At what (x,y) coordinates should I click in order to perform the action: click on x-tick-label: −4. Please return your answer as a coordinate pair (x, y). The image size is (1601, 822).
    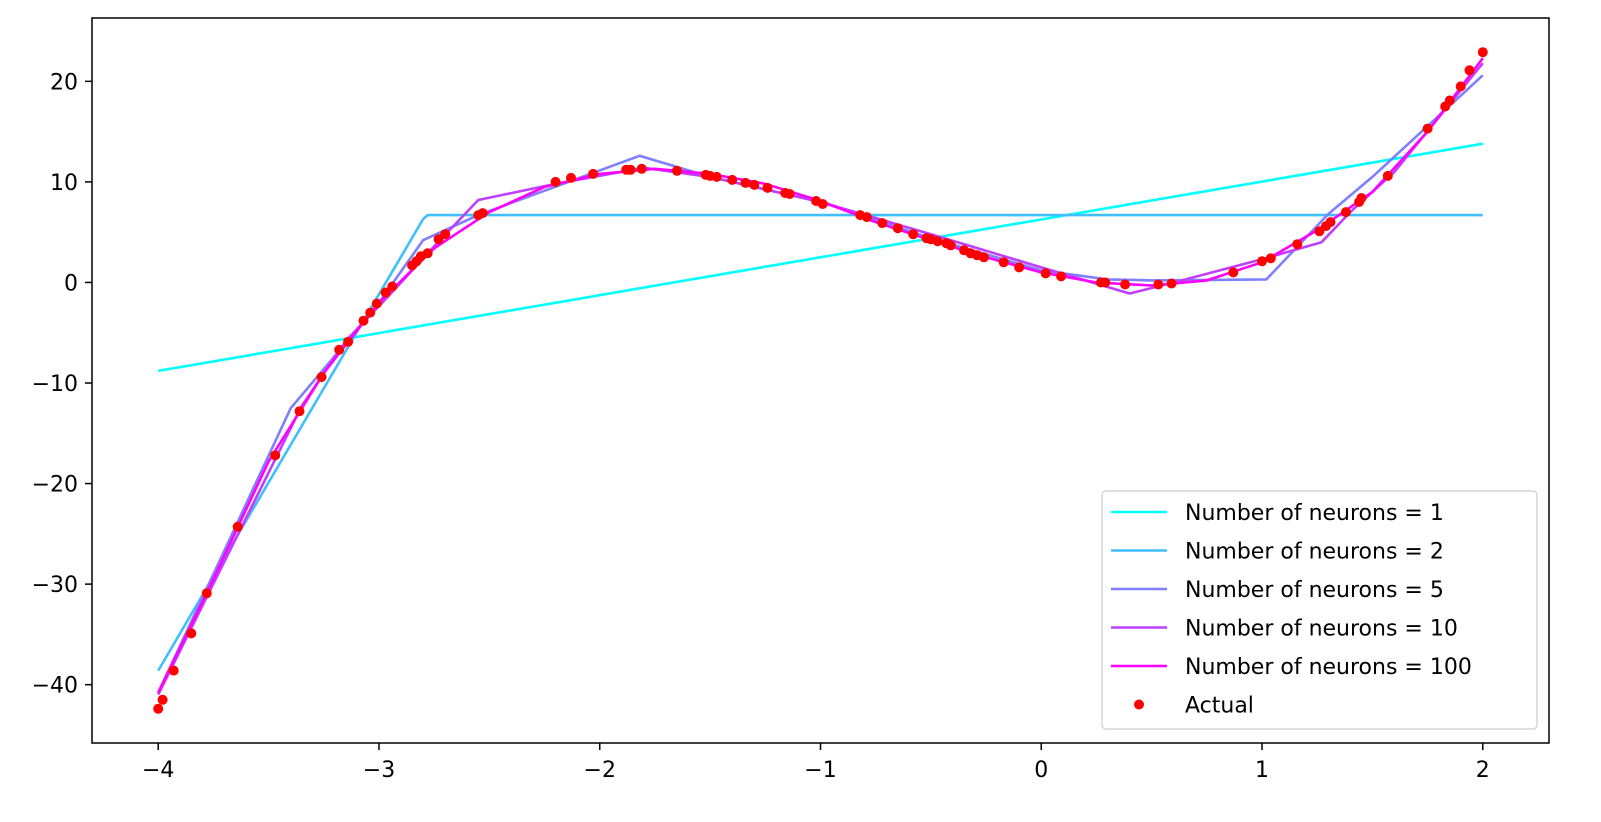
    Looking at the image, I should click on (158, 770).